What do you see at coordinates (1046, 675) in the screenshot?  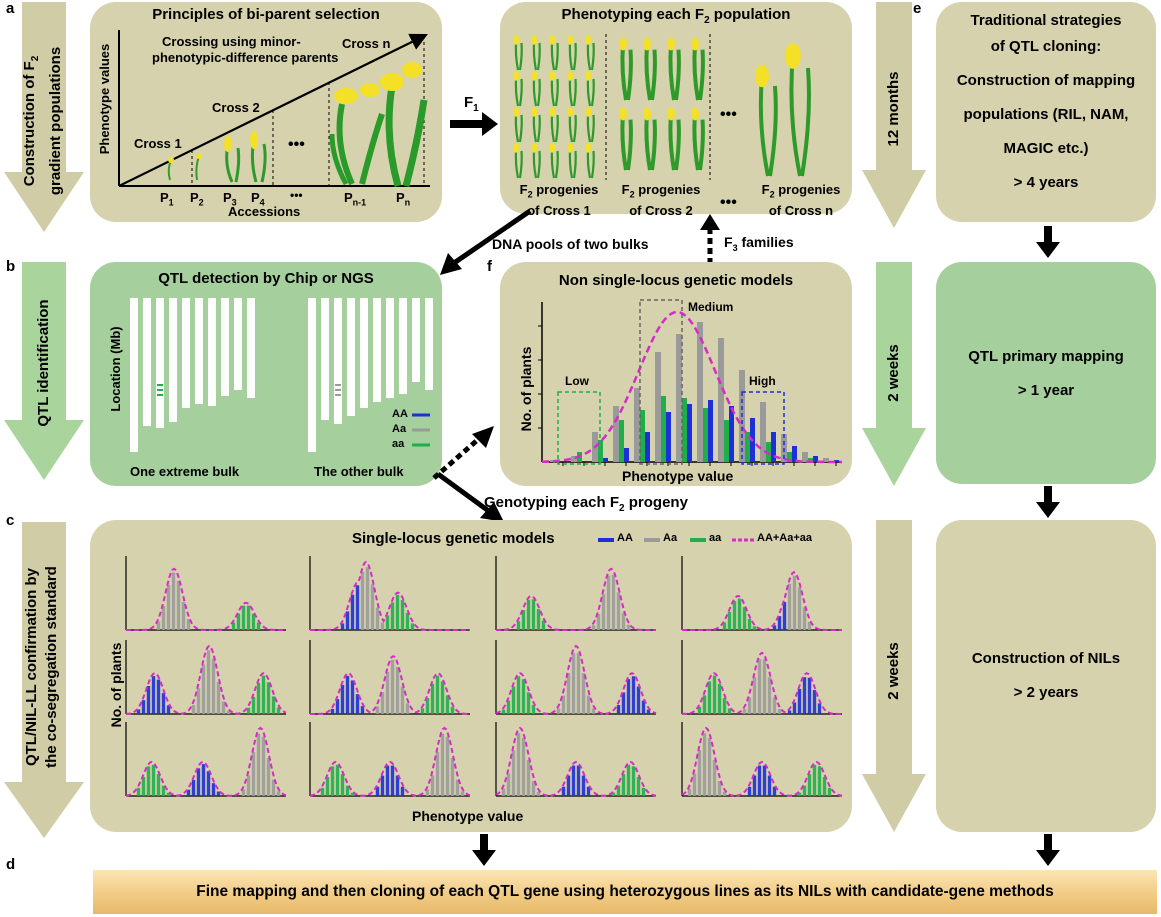 I see `panel-e-box3-text: Construction of NILs > 2 years` at bounding box center [1046, 675].